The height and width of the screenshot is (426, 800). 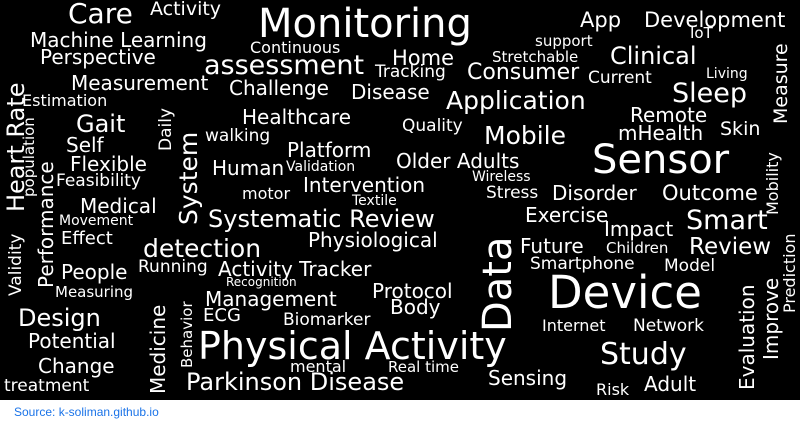 What do you see at coordinates (321, 219) in the screenshot?
I see `cloud-word-systematic-review: Systematic Review` at bounding box center [321, 219].